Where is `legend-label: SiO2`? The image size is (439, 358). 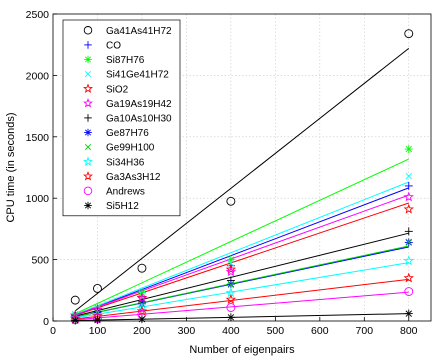
legend-label: SiO2 is located at coordinates (117, 89).